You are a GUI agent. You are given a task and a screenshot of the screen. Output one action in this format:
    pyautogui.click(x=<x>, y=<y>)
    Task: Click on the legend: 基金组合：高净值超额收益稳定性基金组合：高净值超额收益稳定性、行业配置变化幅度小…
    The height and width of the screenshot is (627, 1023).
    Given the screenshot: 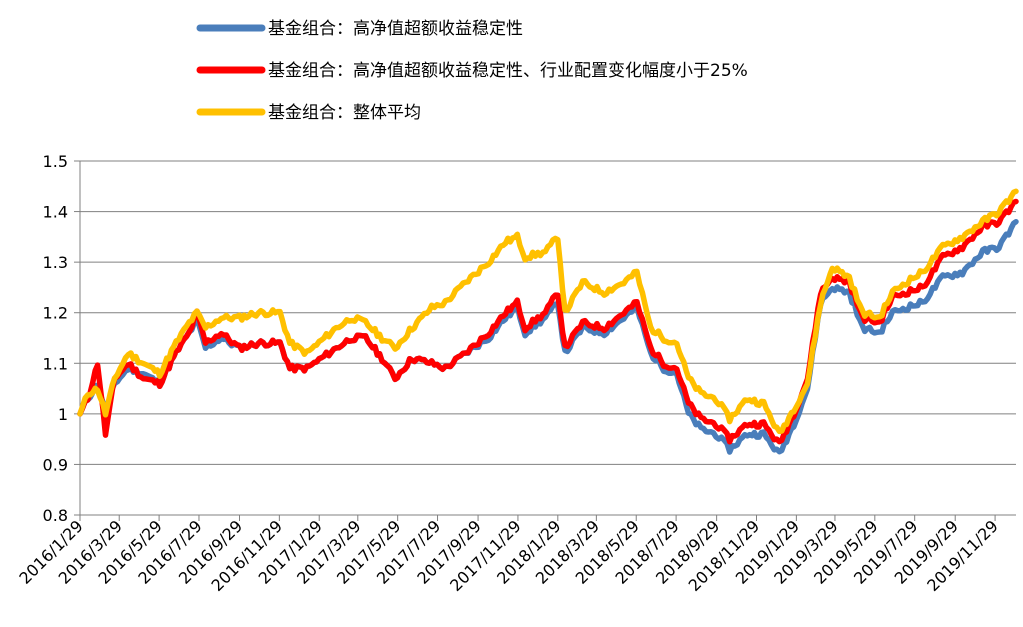 What is the action you would take?
    pyautogui.click(x=472, y=71)
    